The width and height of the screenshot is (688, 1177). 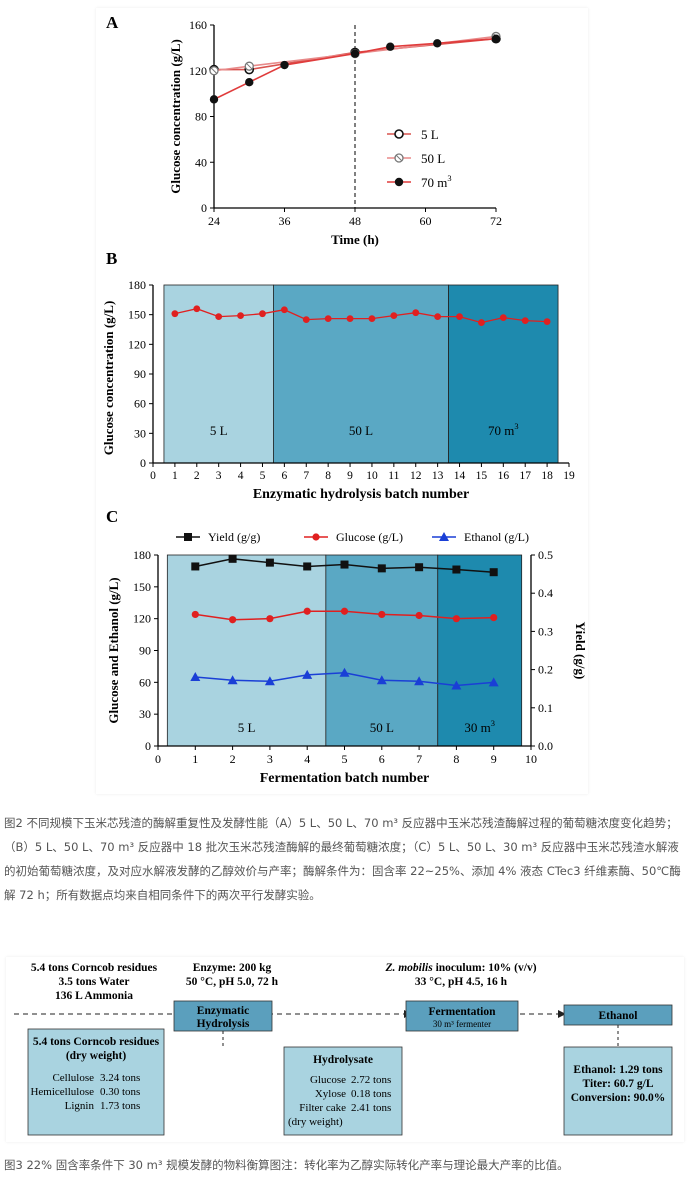 I want to click on b-ytick-label: 120, so click(x=137, y=344).